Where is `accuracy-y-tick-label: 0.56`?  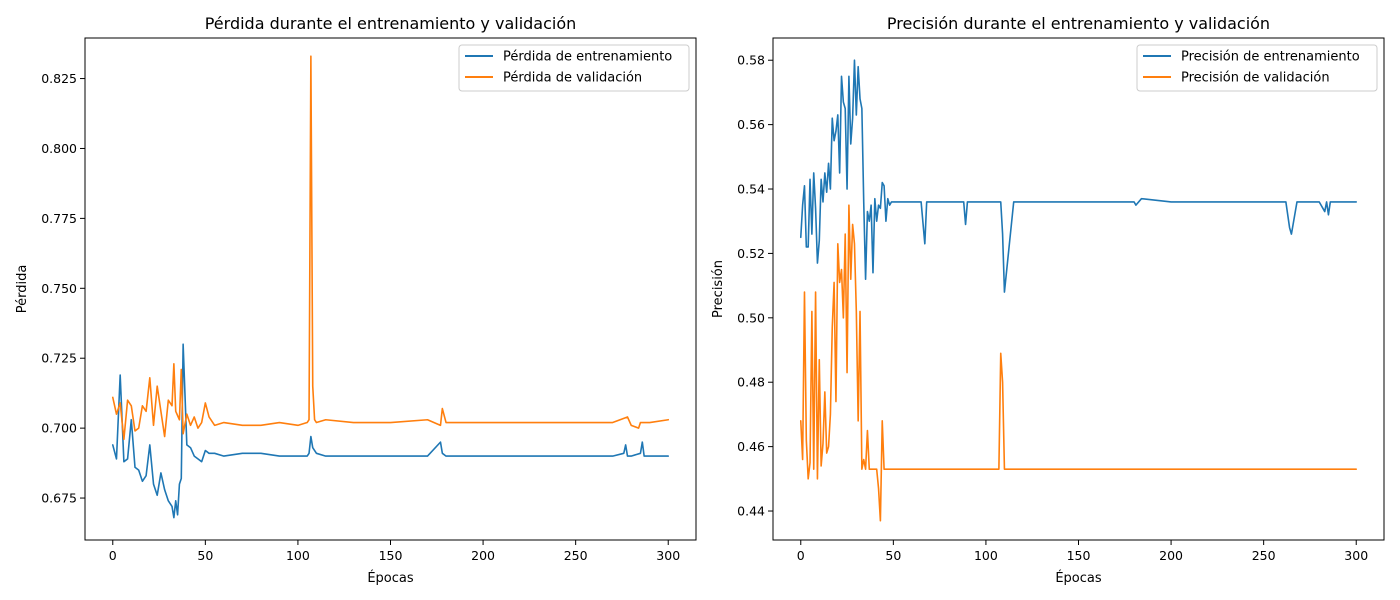 accuracy-y-tick-label: 0.56 is located at coordinates (751, 124).